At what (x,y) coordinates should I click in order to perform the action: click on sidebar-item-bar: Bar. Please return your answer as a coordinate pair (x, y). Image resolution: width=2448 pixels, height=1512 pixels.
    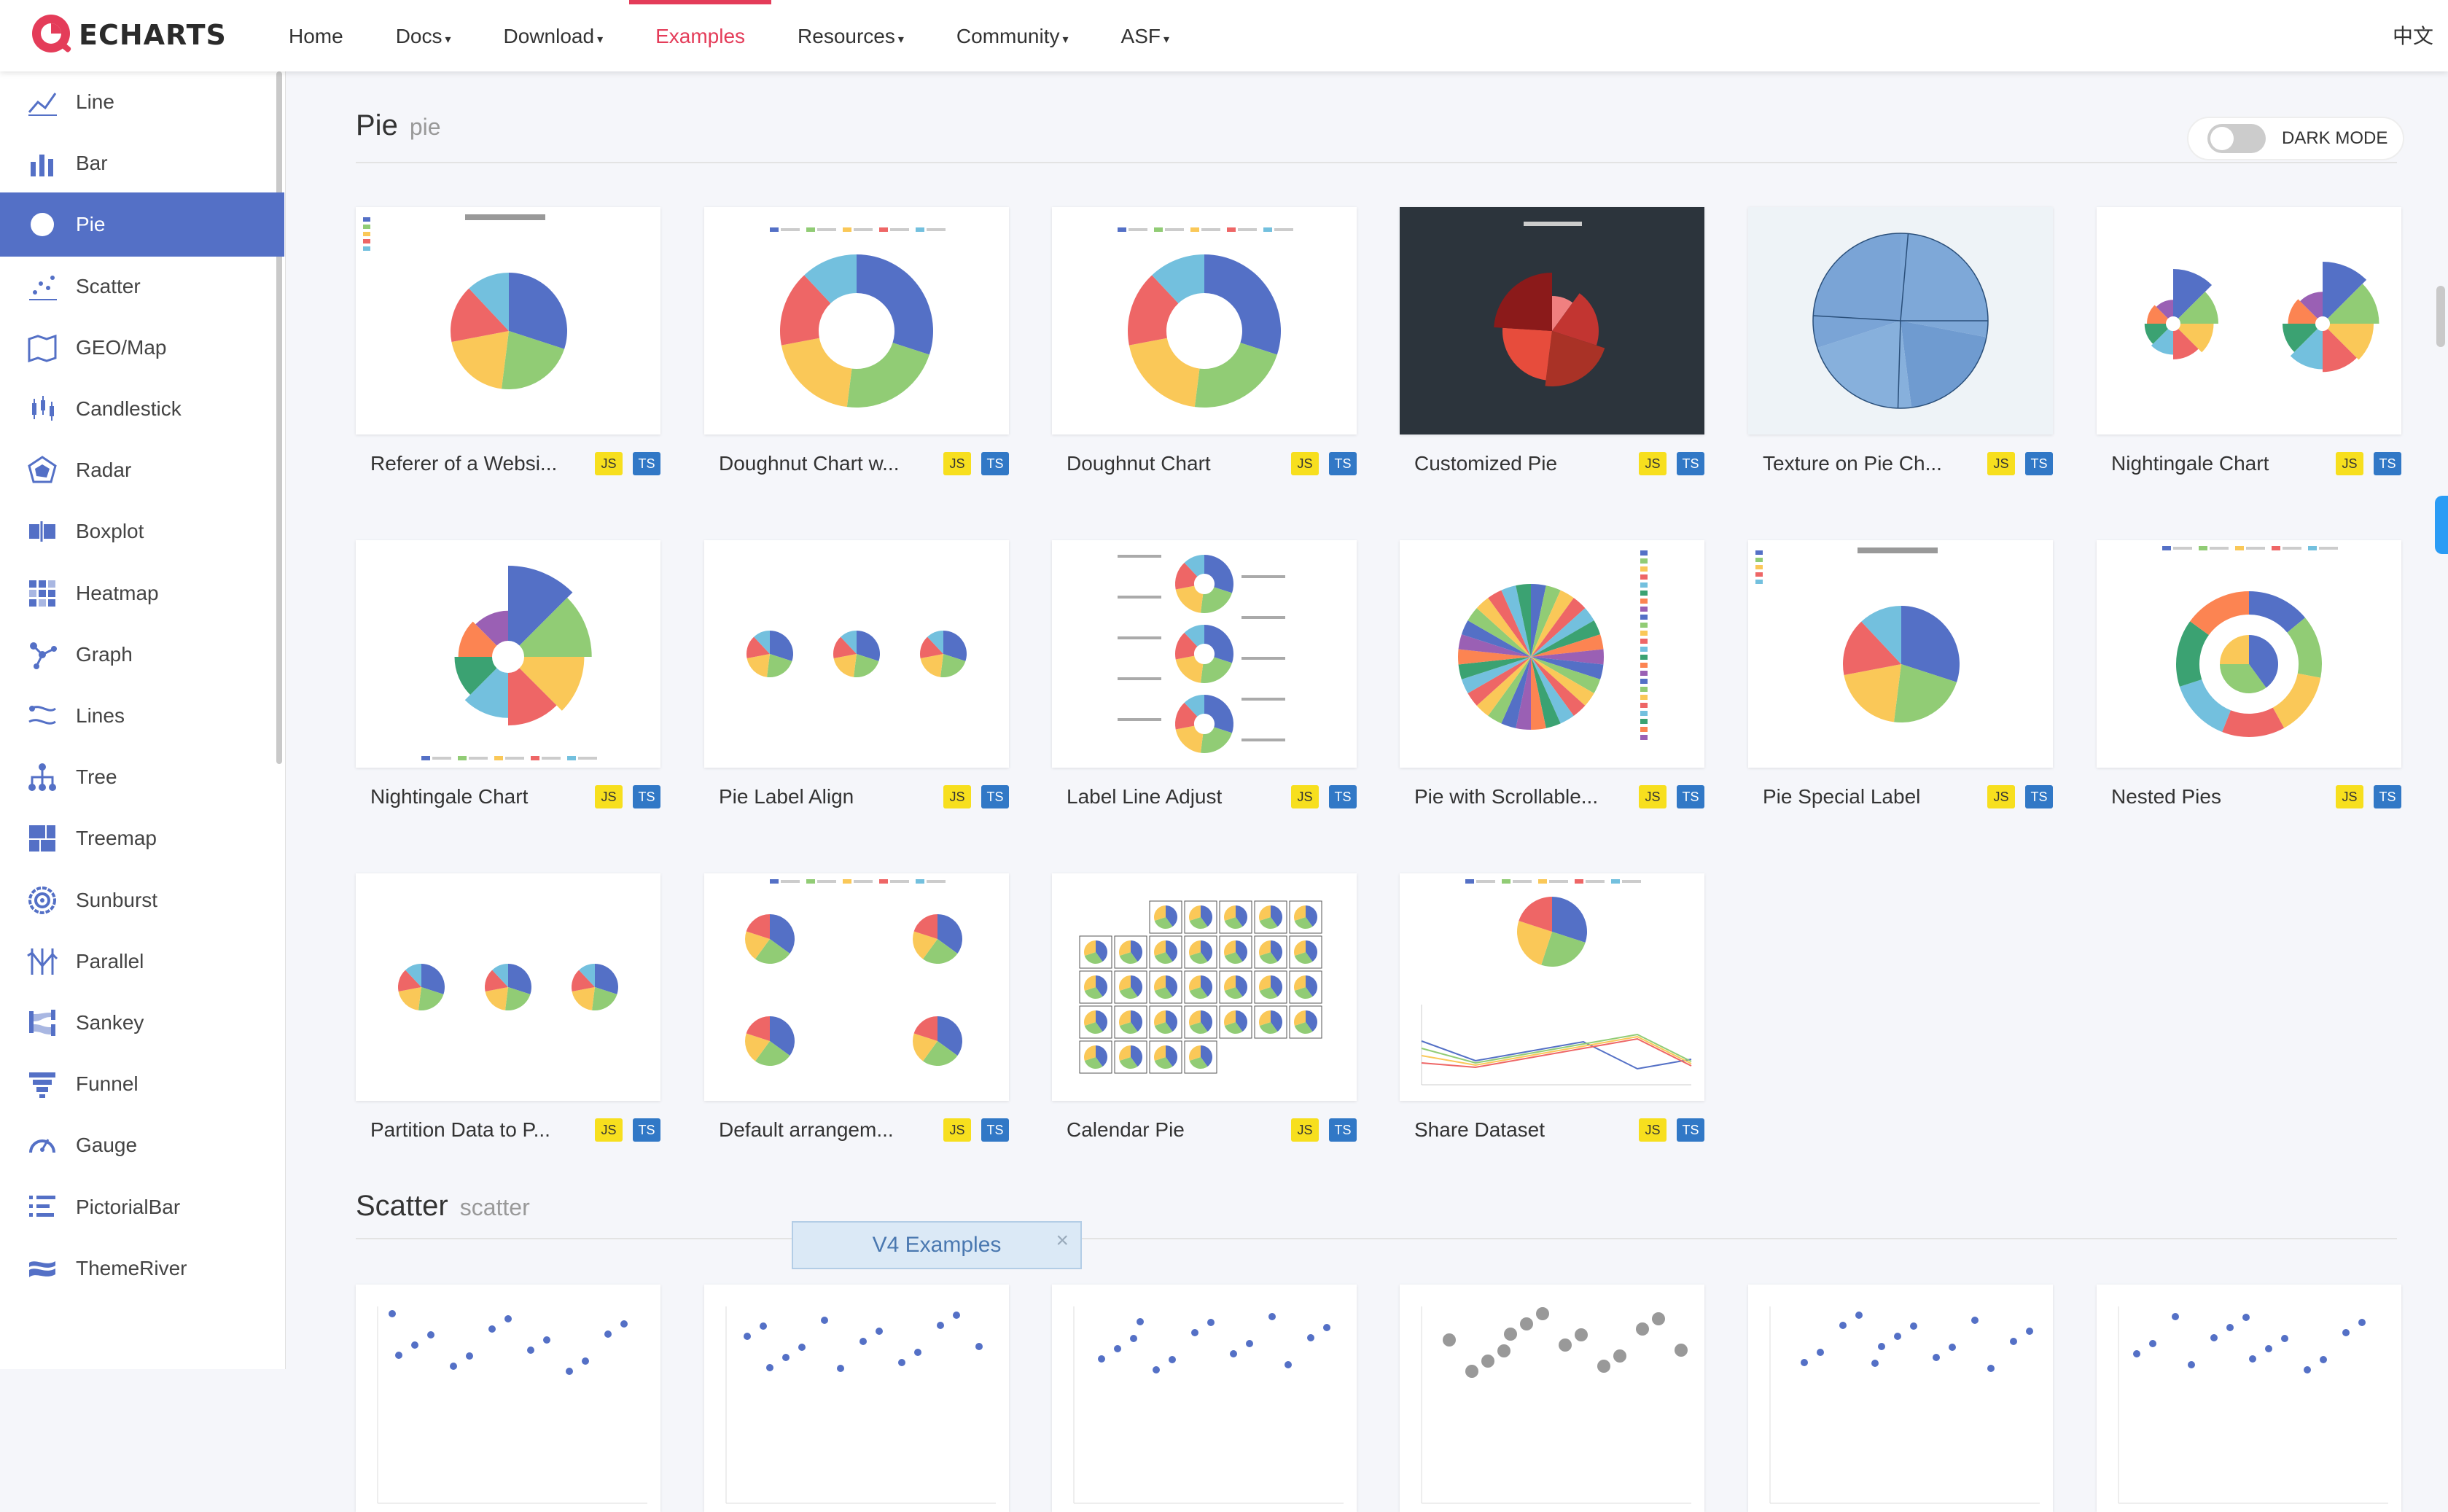
    Looking at the image, I should click on (142, 163).